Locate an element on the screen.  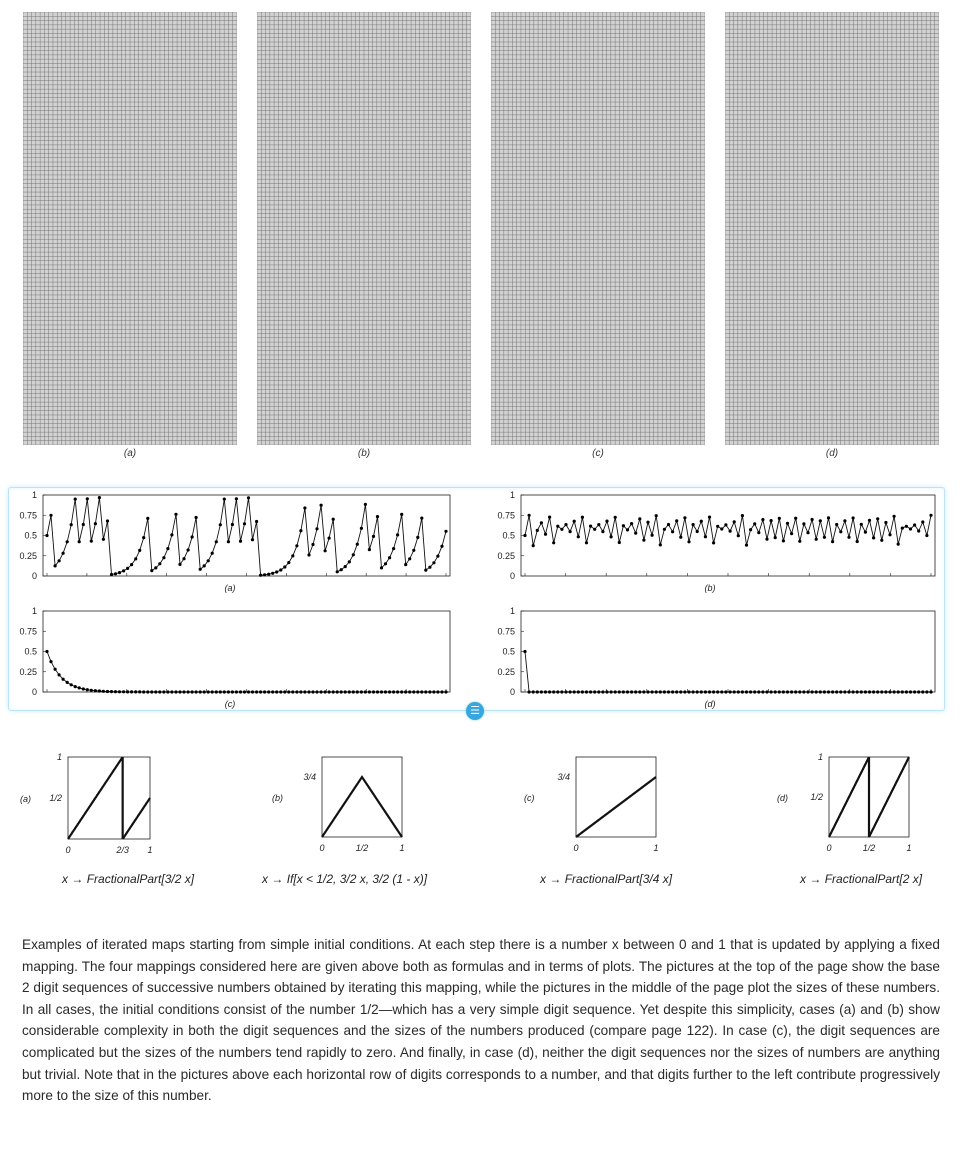
digit-grid-label-c: (c) is located at coordinates (598, 453).